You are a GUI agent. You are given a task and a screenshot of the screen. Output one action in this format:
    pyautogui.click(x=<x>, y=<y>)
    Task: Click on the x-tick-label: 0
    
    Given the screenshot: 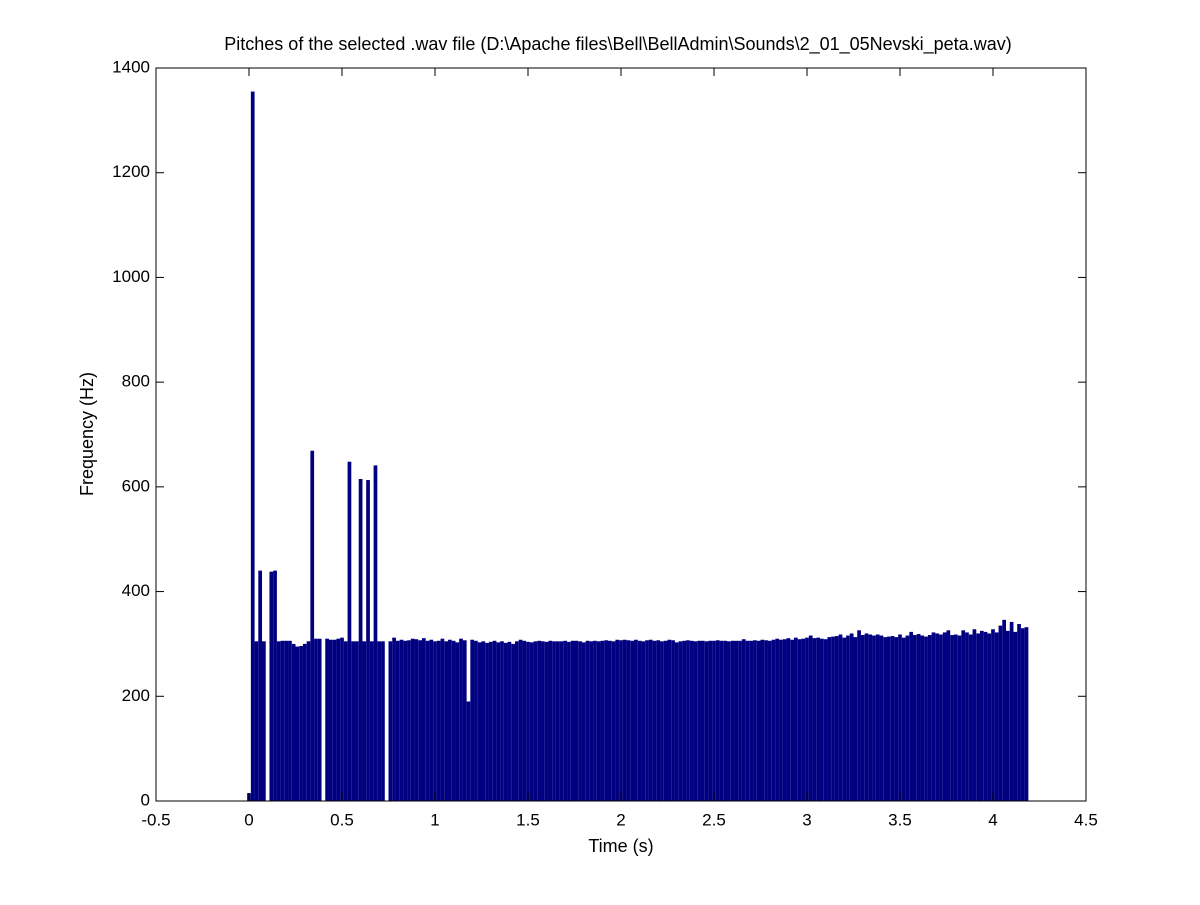 What is the action you would take?
    pyautogui.click(x=248, y=819)
    